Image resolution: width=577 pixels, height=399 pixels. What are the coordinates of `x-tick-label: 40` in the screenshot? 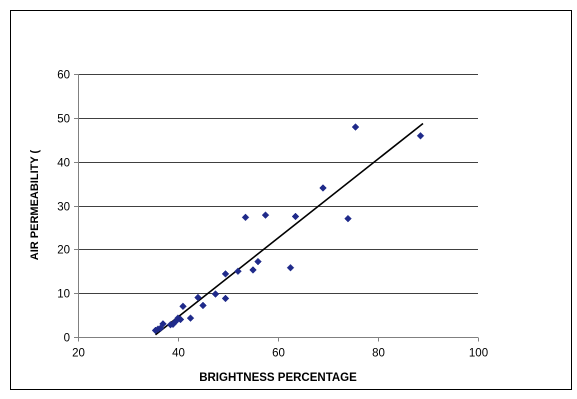 It's located at (178, 354).